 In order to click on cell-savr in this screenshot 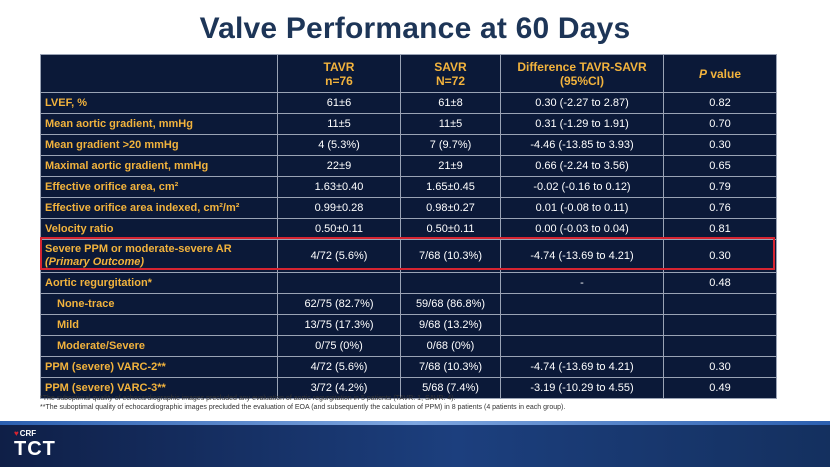, I will do `click(450, 283)`.